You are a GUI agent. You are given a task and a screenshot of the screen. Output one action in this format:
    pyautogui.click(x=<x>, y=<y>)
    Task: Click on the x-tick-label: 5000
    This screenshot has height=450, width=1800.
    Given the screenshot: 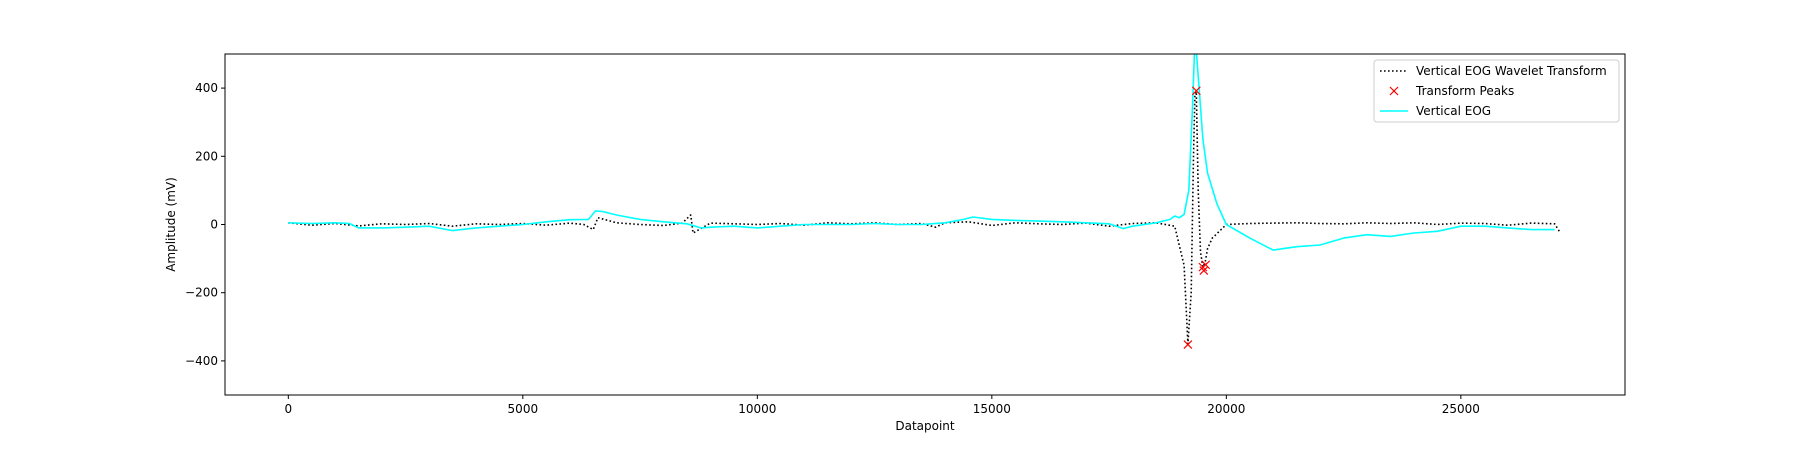 What is the action you would take?
    pyautogui.click(x=523, y=409)
    